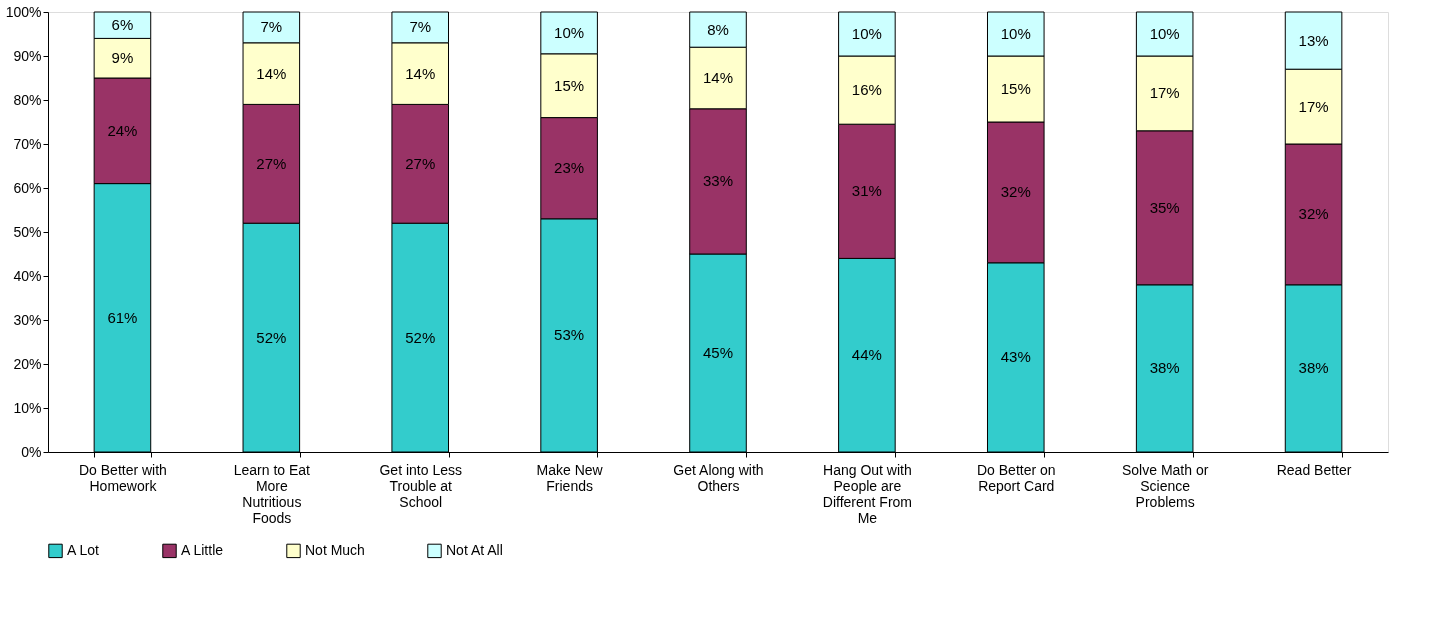 Image resolution: width=1433 pixels, height=641 pixels. I want to click on x-tick-label: Make New Friends, so click(570, 477).